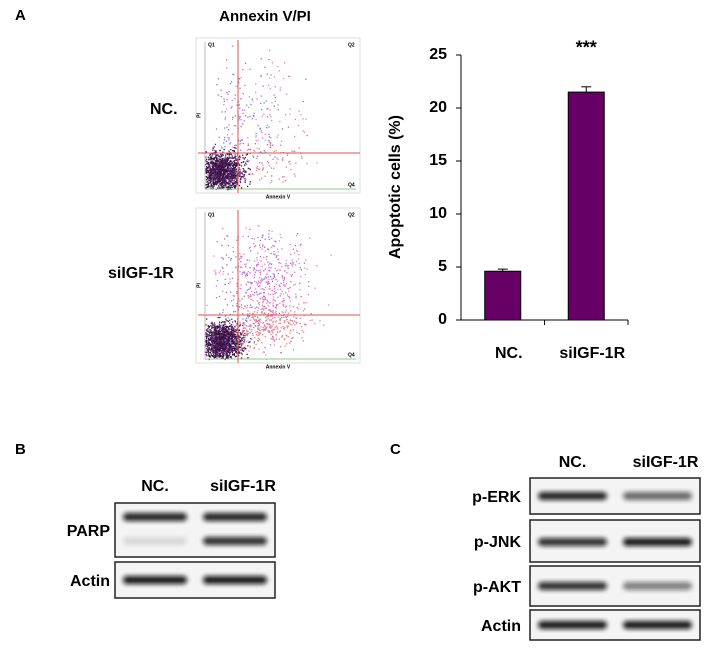 The width and height of the screenshot is (714, 650). What do you see at coordinates (498, 542) in the screenshot?
I see `blot-row-label: p-JNK` at bounding box center [498, 542].